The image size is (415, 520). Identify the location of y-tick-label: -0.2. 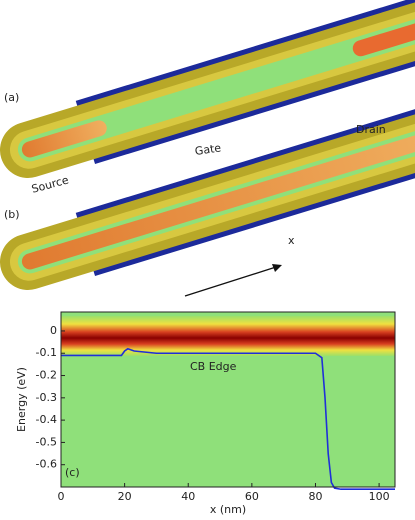
(46, 375).